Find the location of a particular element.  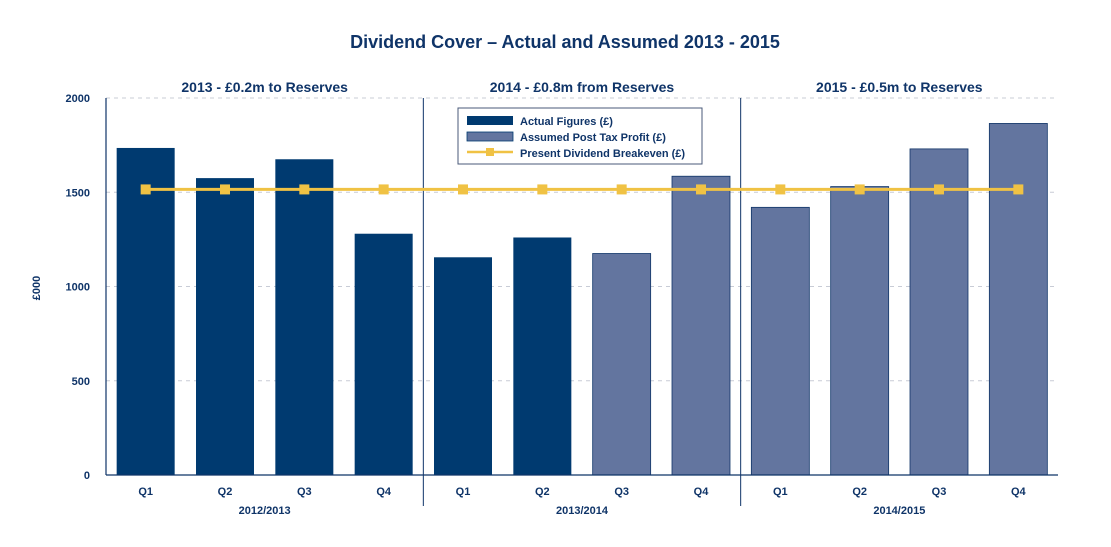

y-tick-label: 500 is located at coordinates (81, 382).